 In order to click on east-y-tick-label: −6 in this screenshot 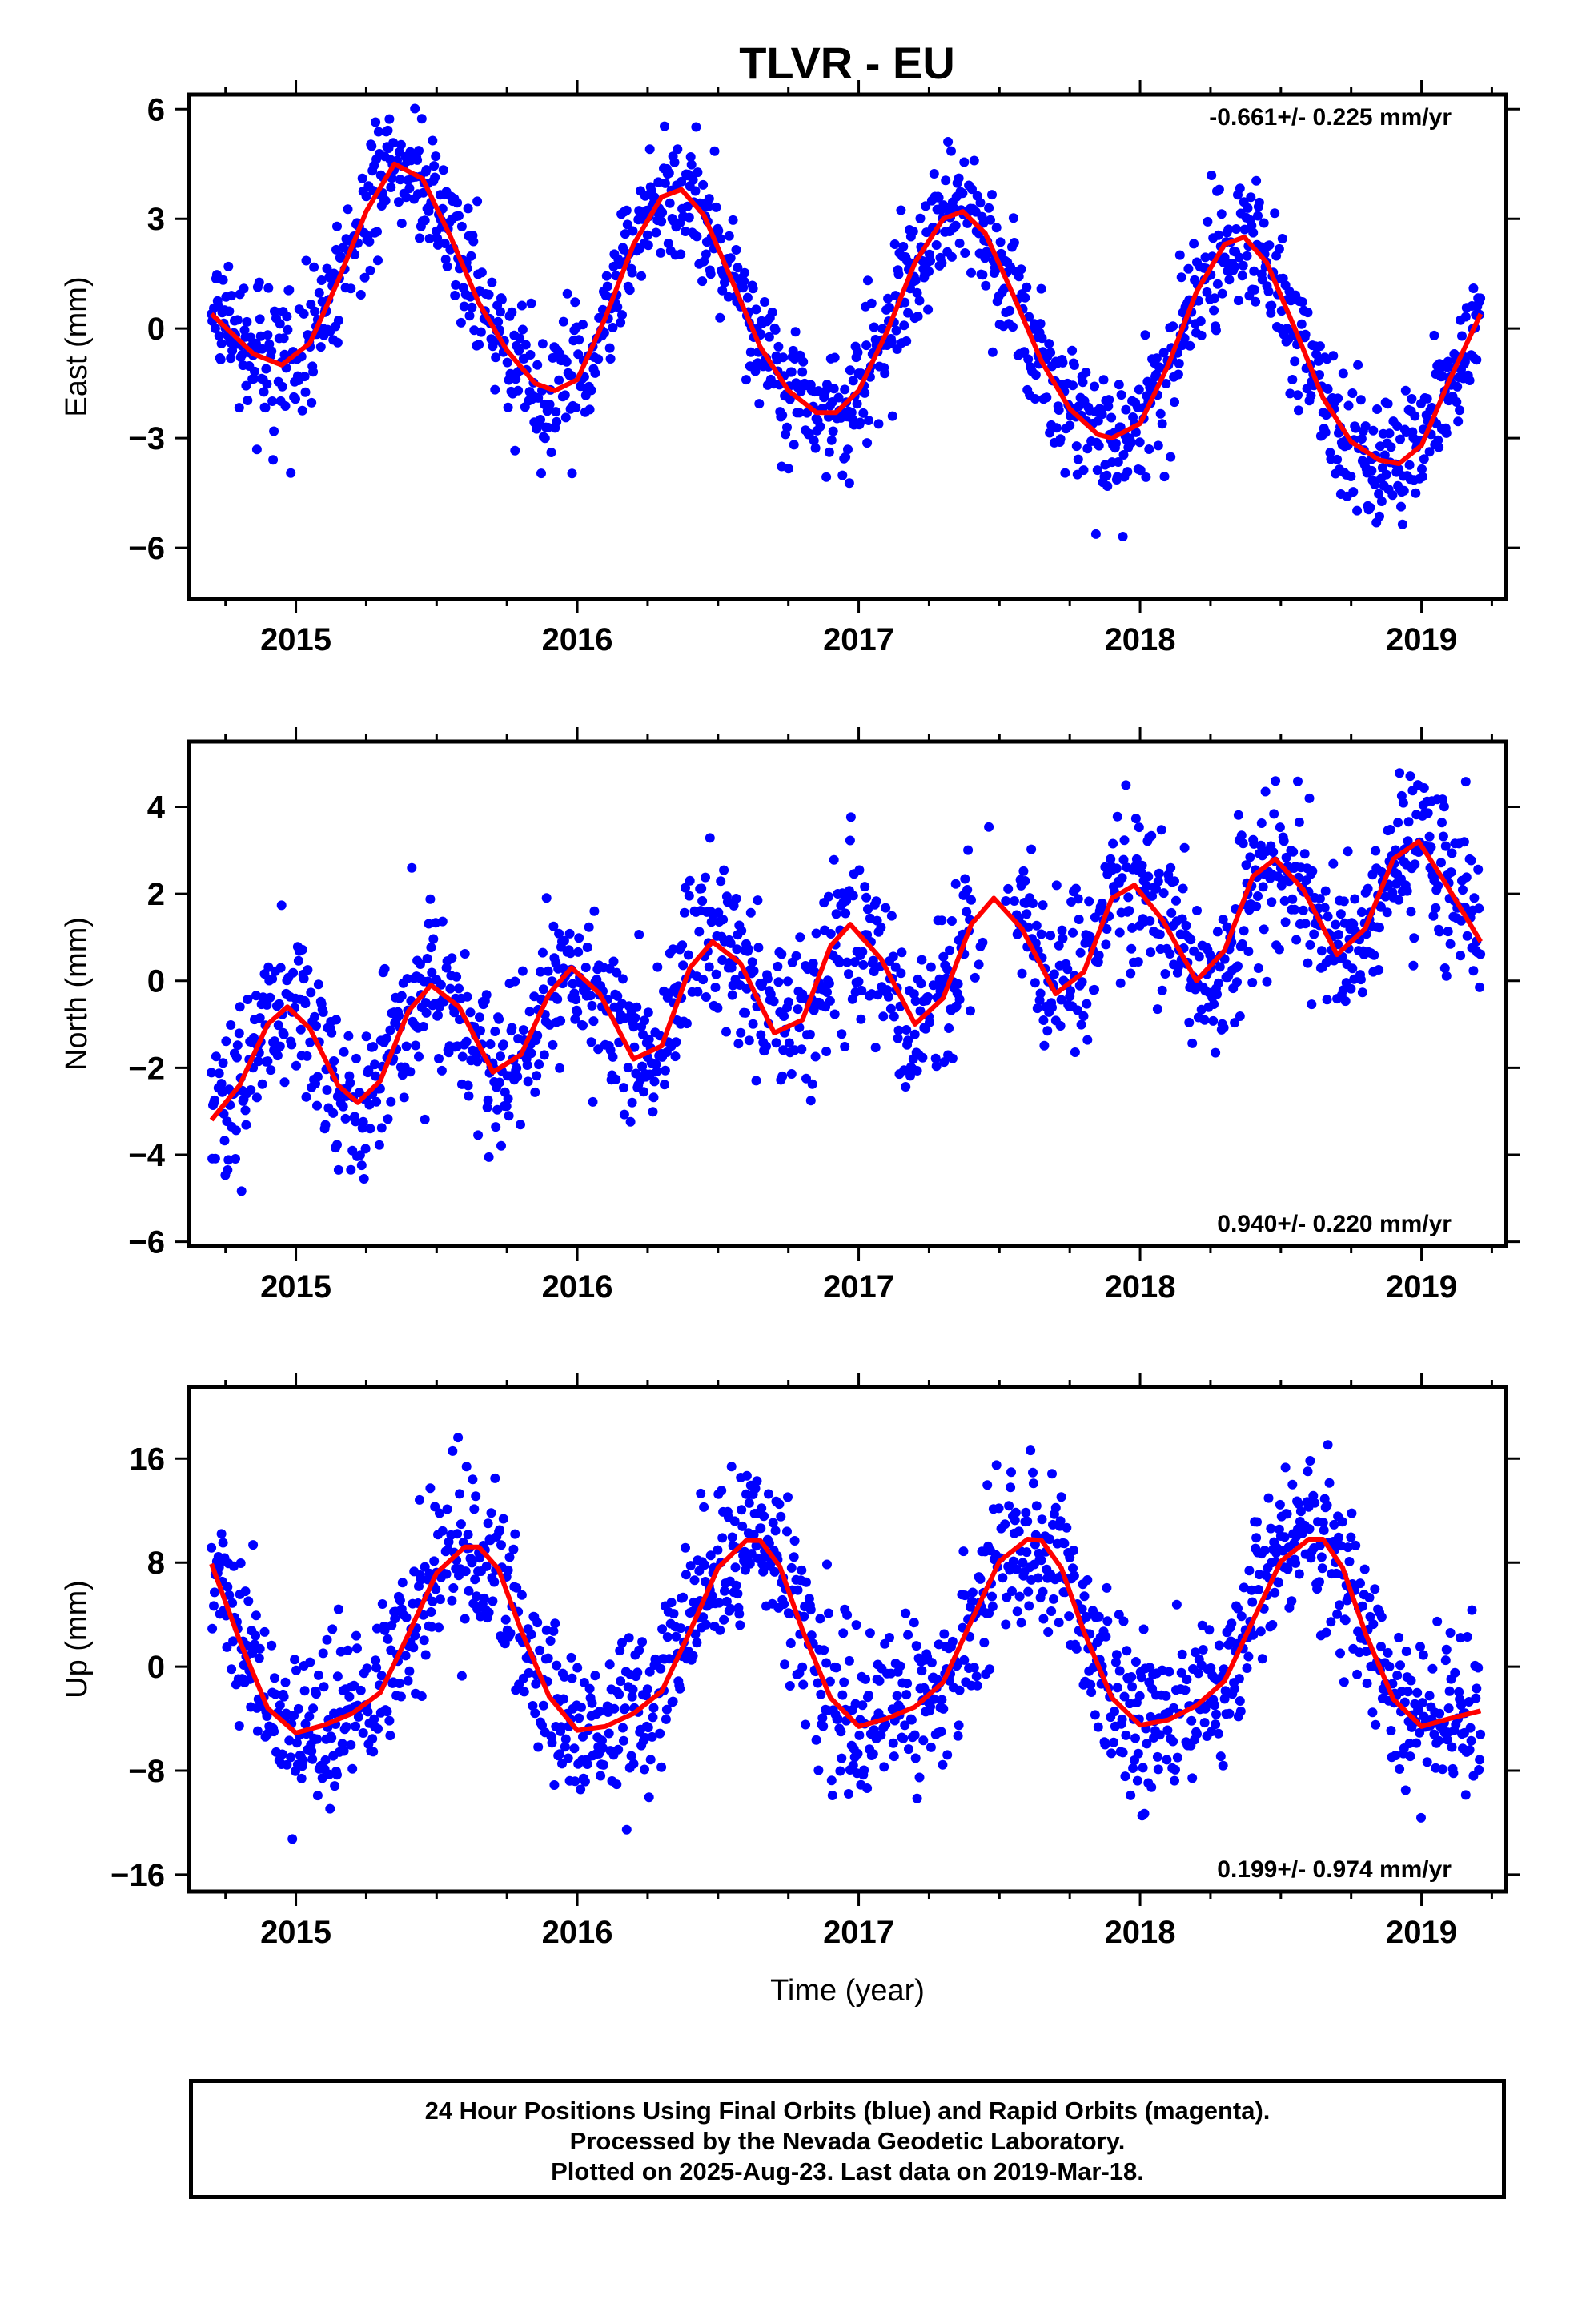, I will do `click(146, 548)`.